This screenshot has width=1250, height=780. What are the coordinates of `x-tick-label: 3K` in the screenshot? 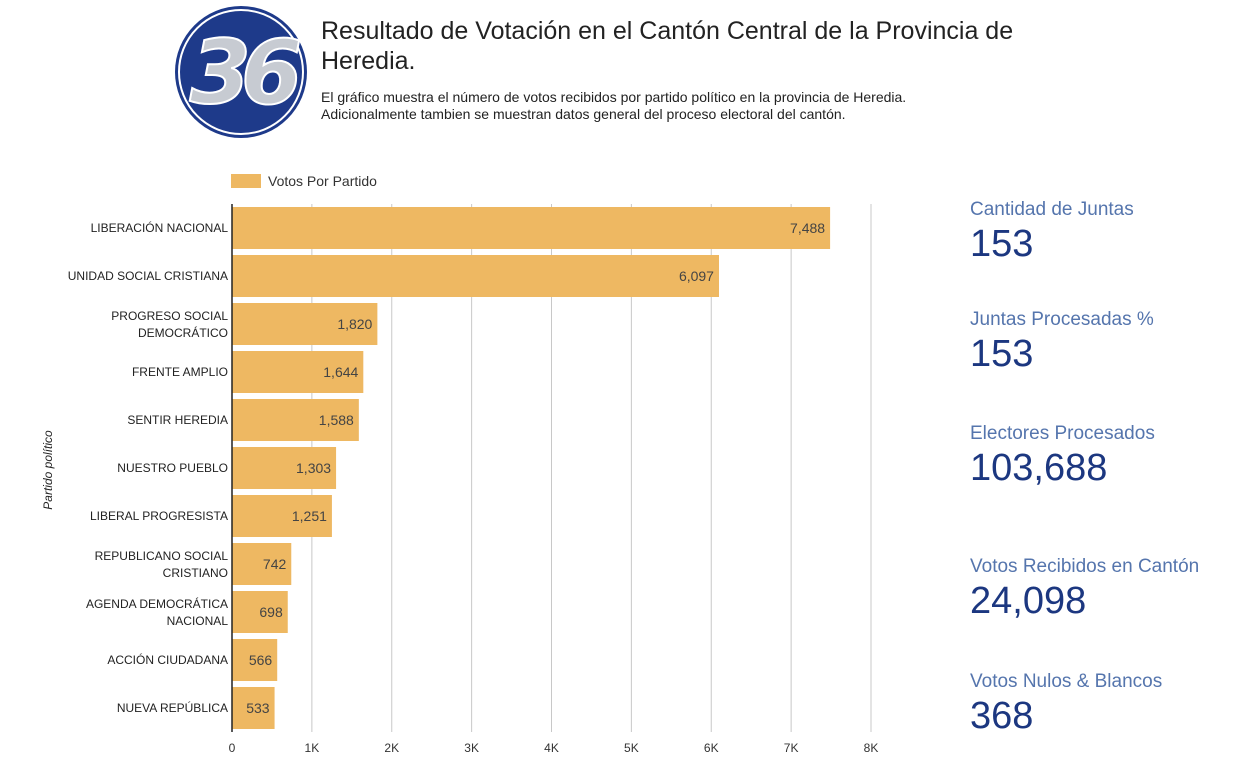 It's located at (471, 748).